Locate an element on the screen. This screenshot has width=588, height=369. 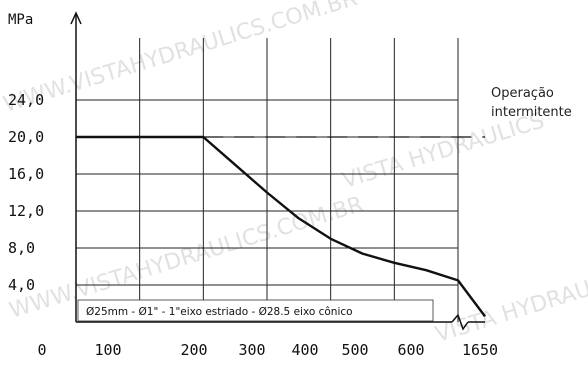
x-axis-break-mark is located at coordinates (460, 322).